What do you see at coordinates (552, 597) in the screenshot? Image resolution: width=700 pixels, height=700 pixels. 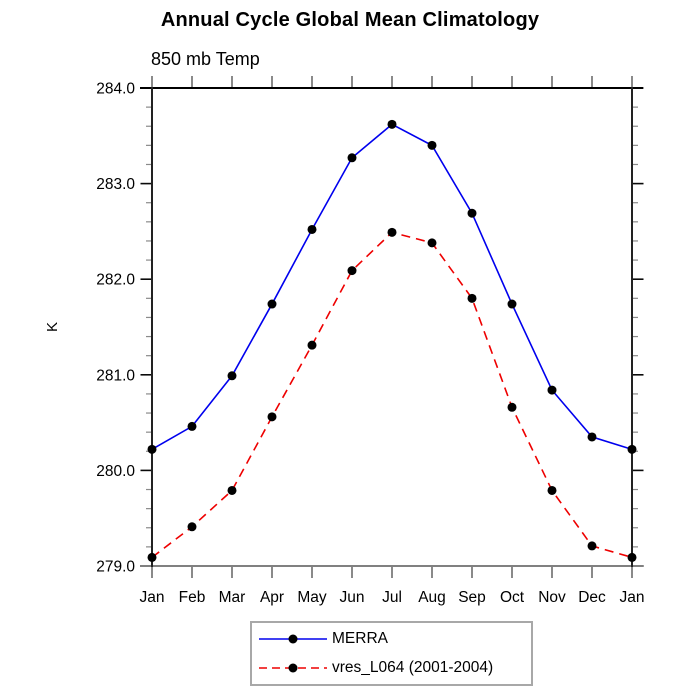 I see `x-axis-tick-label-10: Nov` at bounding box center [552, 597].